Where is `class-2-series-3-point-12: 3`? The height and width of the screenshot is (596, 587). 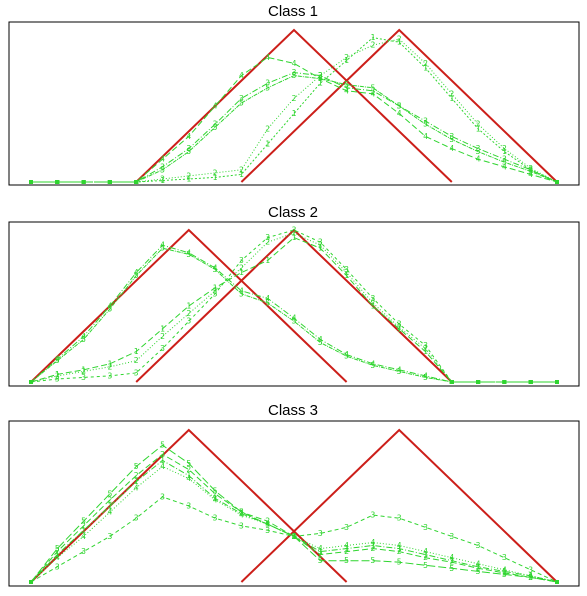 class-2-series-3-point-12: 3 is located at coordinates (346, 269).